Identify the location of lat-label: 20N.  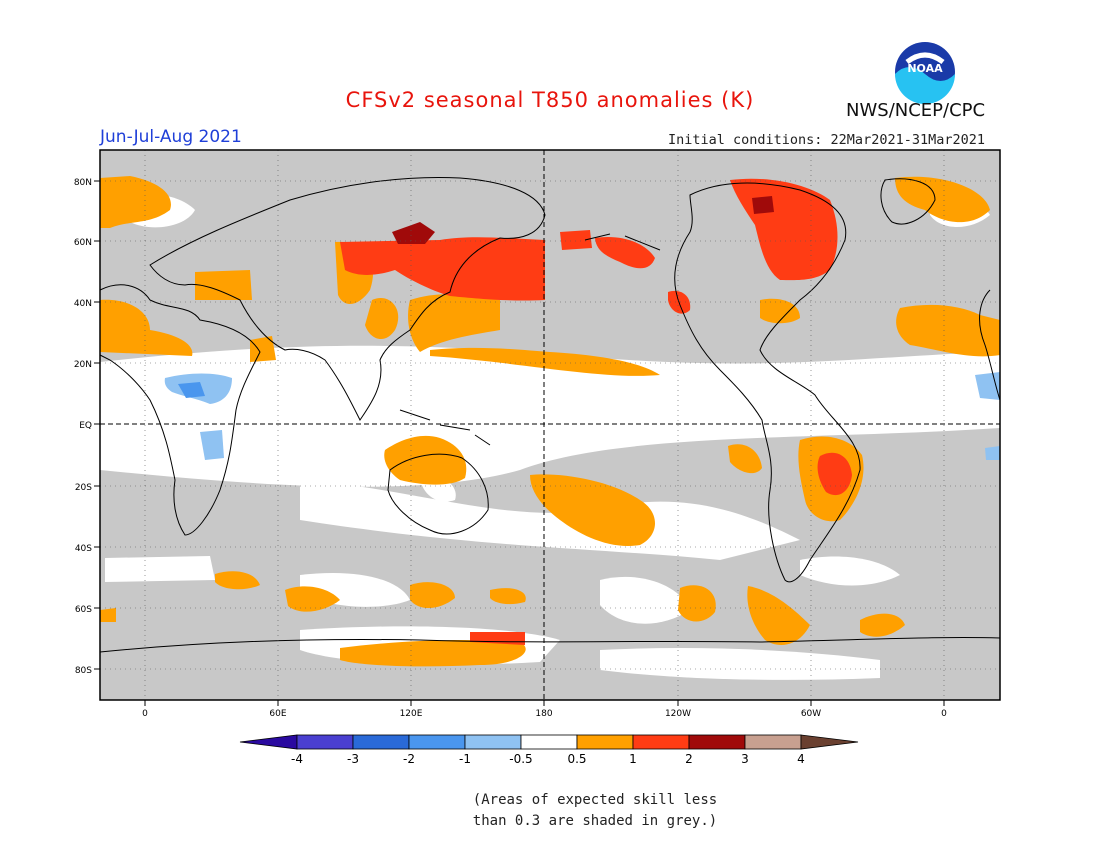
(83, 365).